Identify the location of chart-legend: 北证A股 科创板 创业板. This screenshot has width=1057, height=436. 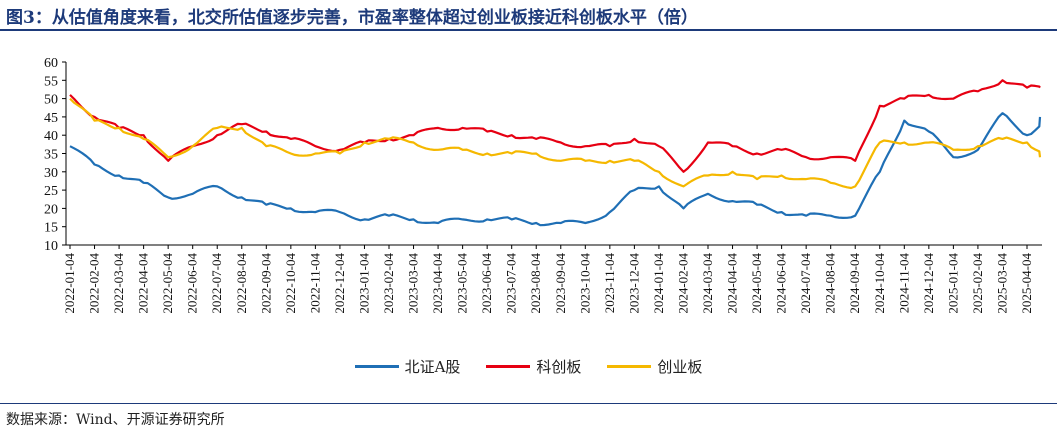
(528, 366).